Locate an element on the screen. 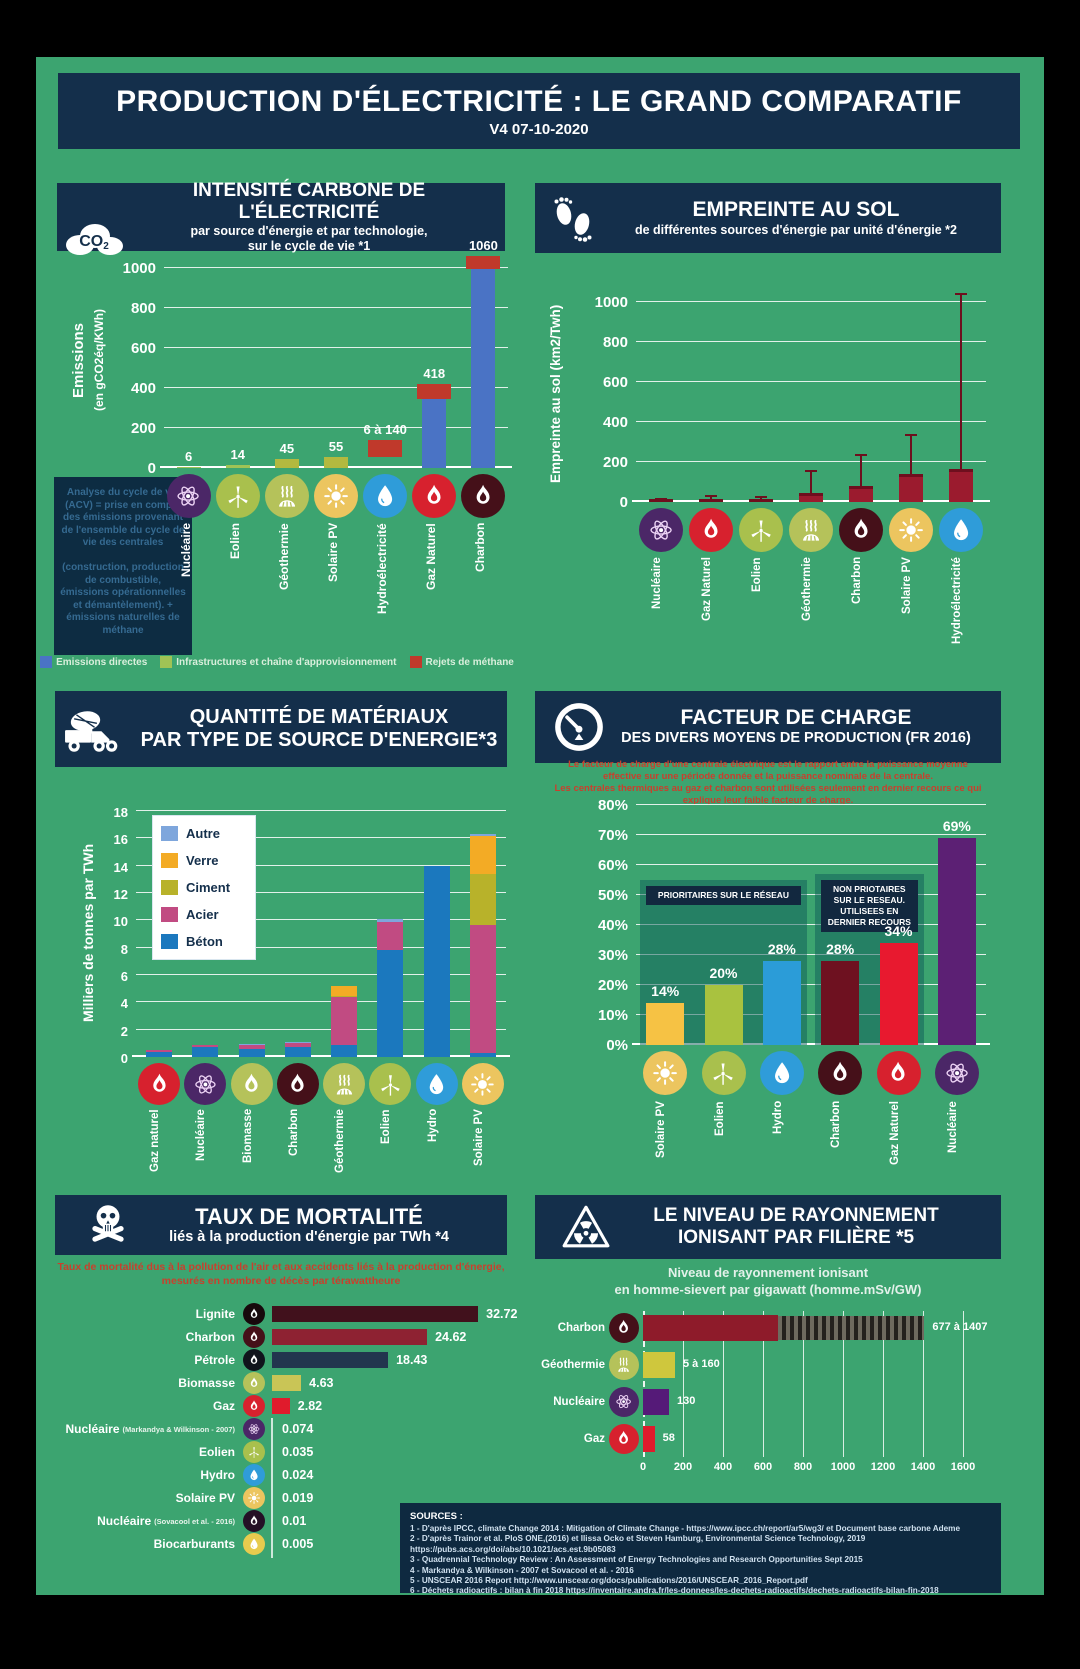 The image size is (1080, 1669). bar-value-label: 0.035 is located at coordinates (298, 1452).